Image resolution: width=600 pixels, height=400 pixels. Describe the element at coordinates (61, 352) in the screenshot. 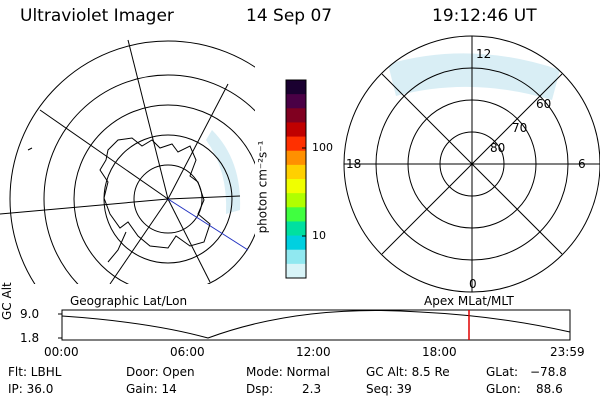

I see `timeline-xtick-0000: 00:00` at that location.